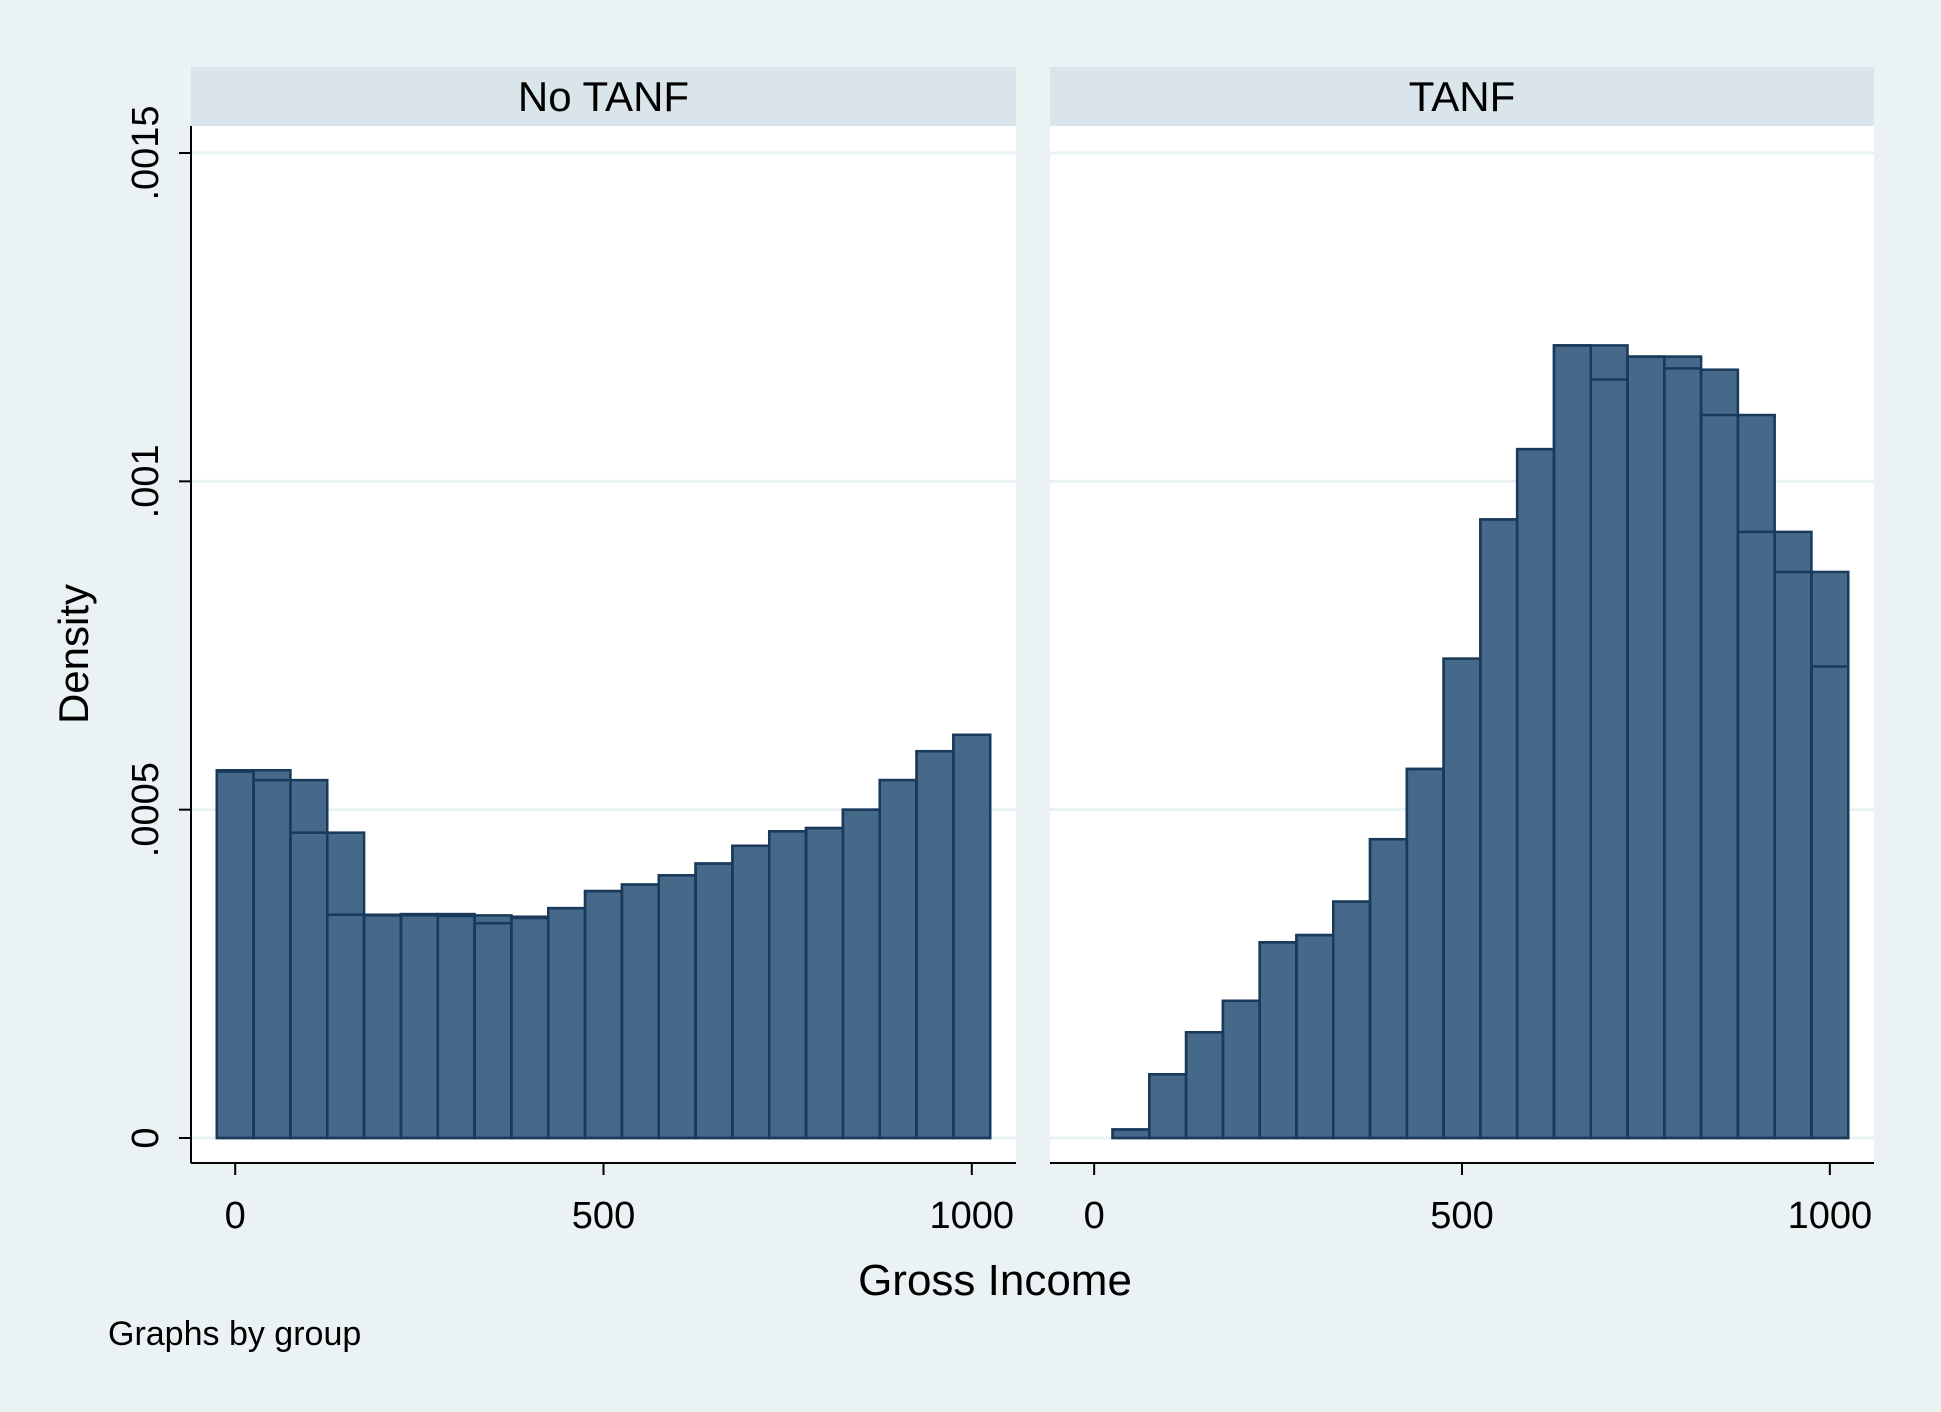 This screenshot has height=1412, width=1941. I want to click on x-axis-label: Gross Income, so click(995, 1280).